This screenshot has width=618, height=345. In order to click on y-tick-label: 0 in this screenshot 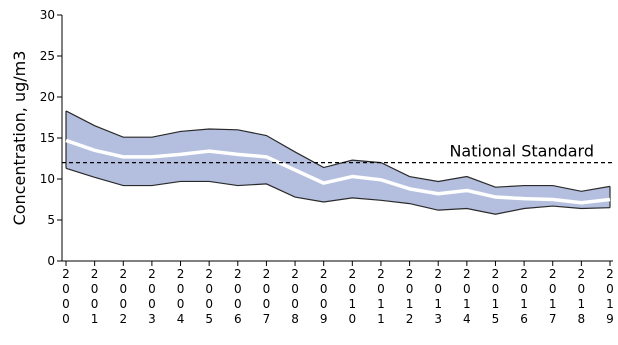, I will do `click(51, 261)`.